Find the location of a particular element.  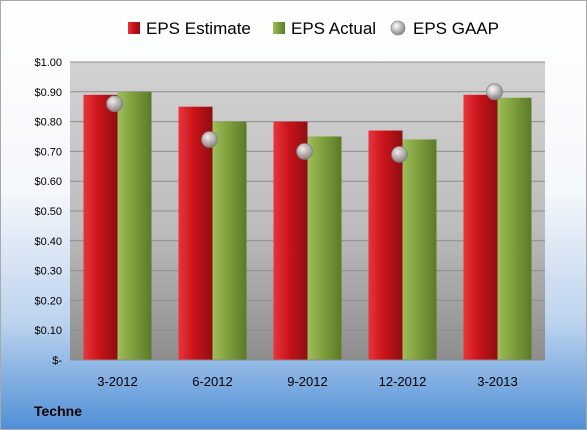

legend-label-actual: EPS Actual is located at coordinates (333, 28).